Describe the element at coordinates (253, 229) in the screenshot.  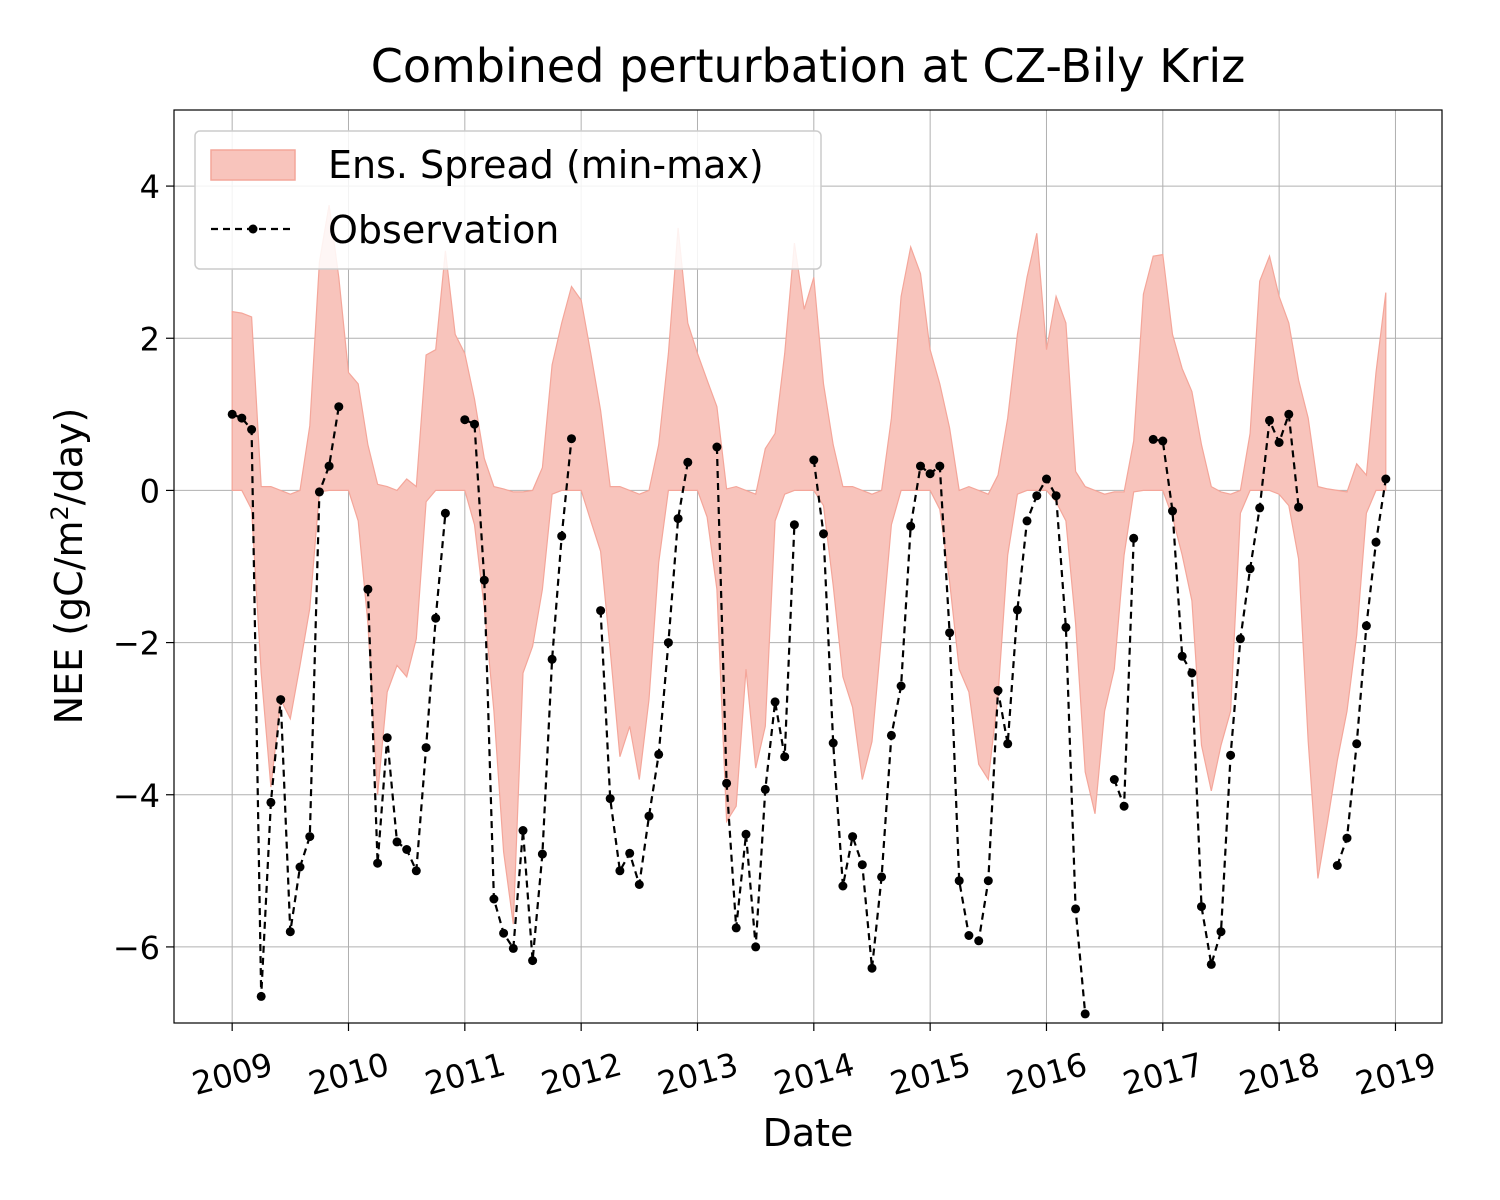
I see `legend-observation-marker` at that location.